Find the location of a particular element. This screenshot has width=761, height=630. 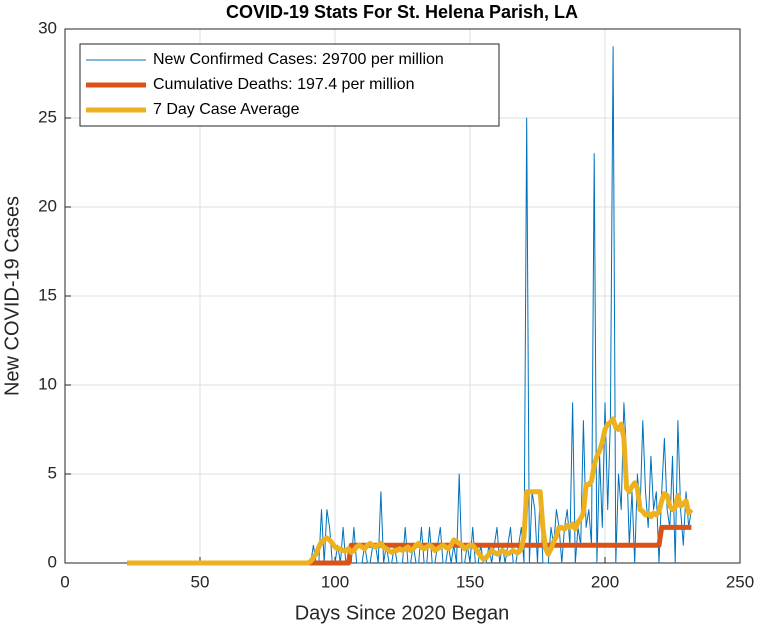

x-tick-label: 50 is located at coordinates (200, 581).